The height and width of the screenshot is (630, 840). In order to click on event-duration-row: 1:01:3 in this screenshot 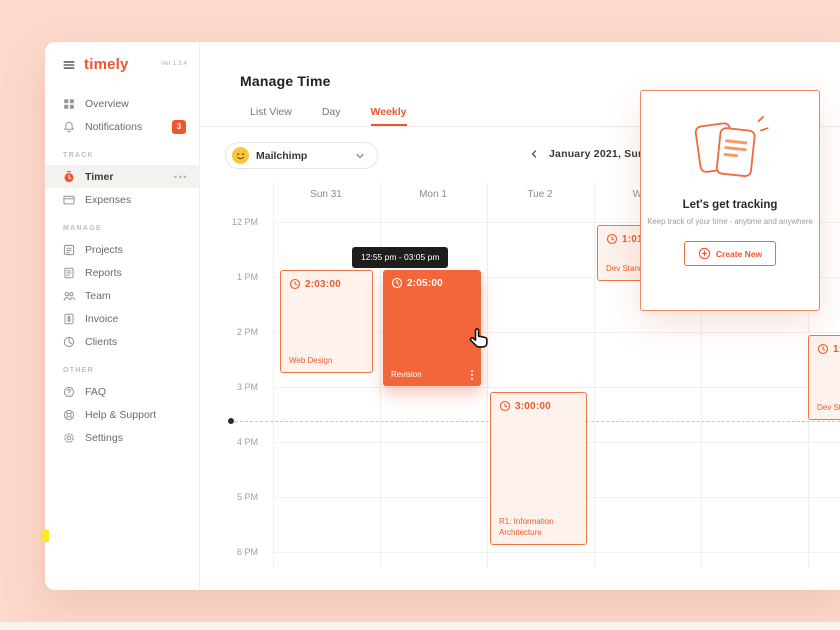, I will do `click(645, 235)`.